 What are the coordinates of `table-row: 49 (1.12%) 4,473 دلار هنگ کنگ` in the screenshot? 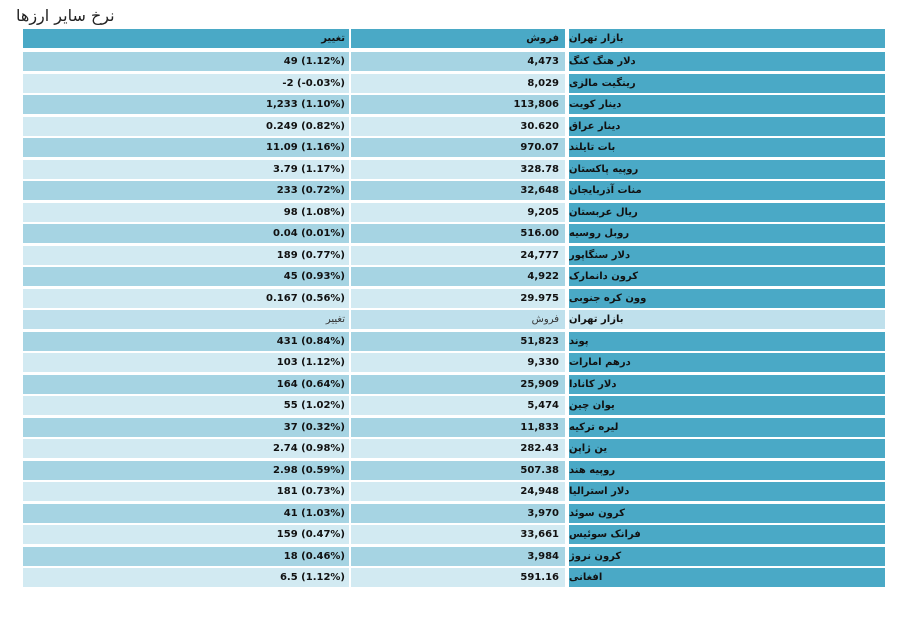 It's located at (454, 61).